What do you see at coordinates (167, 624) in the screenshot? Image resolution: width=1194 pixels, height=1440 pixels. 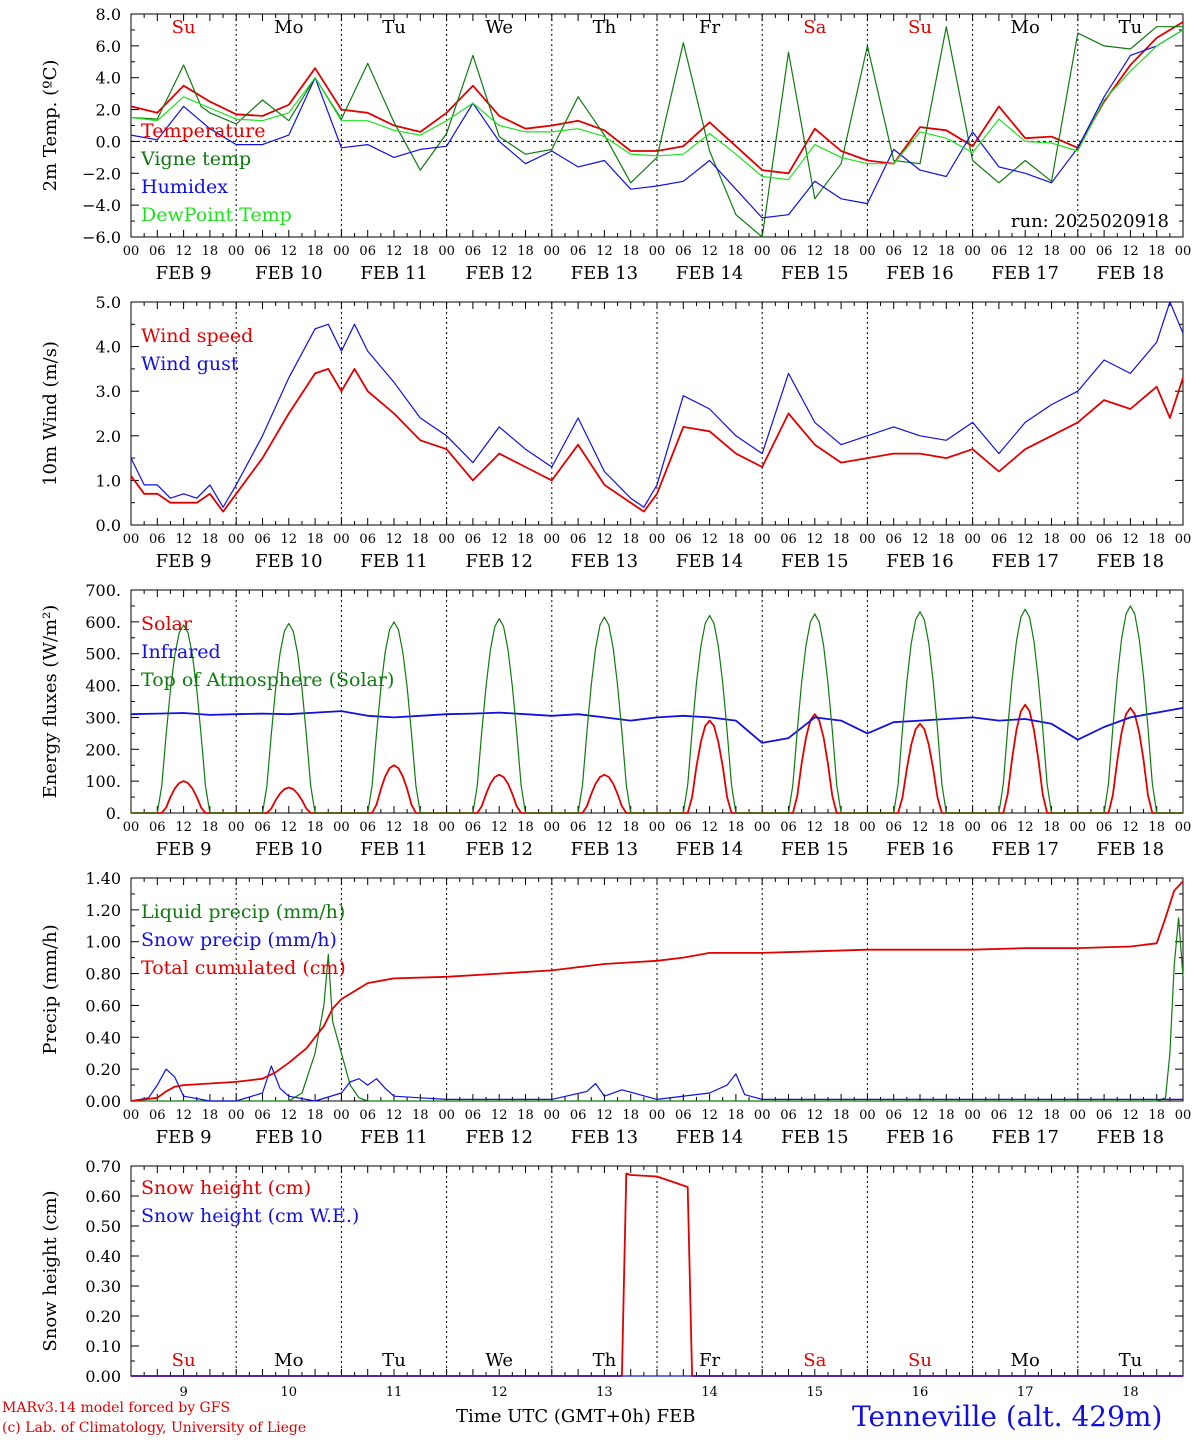 I see `legend-entry: Solar` at bounding box center [167, 624].